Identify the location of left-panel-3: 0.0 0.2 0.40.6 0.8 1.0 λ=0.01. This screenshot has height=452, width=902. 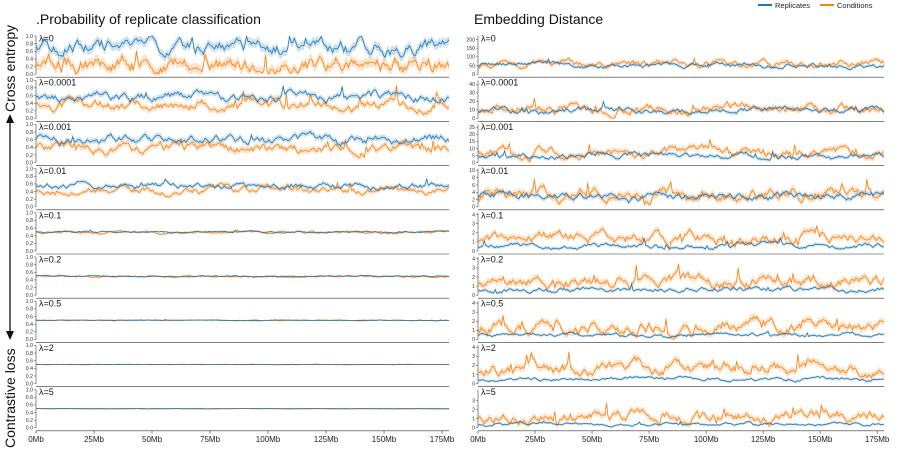
(238, 188).